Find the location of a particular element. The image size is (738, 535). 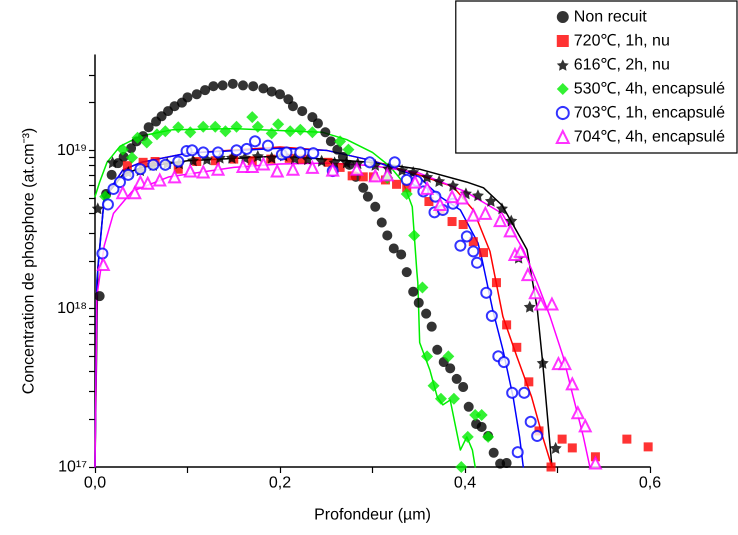

y-tick-label: 10¹⁸ is located at coordinates (72, 309).